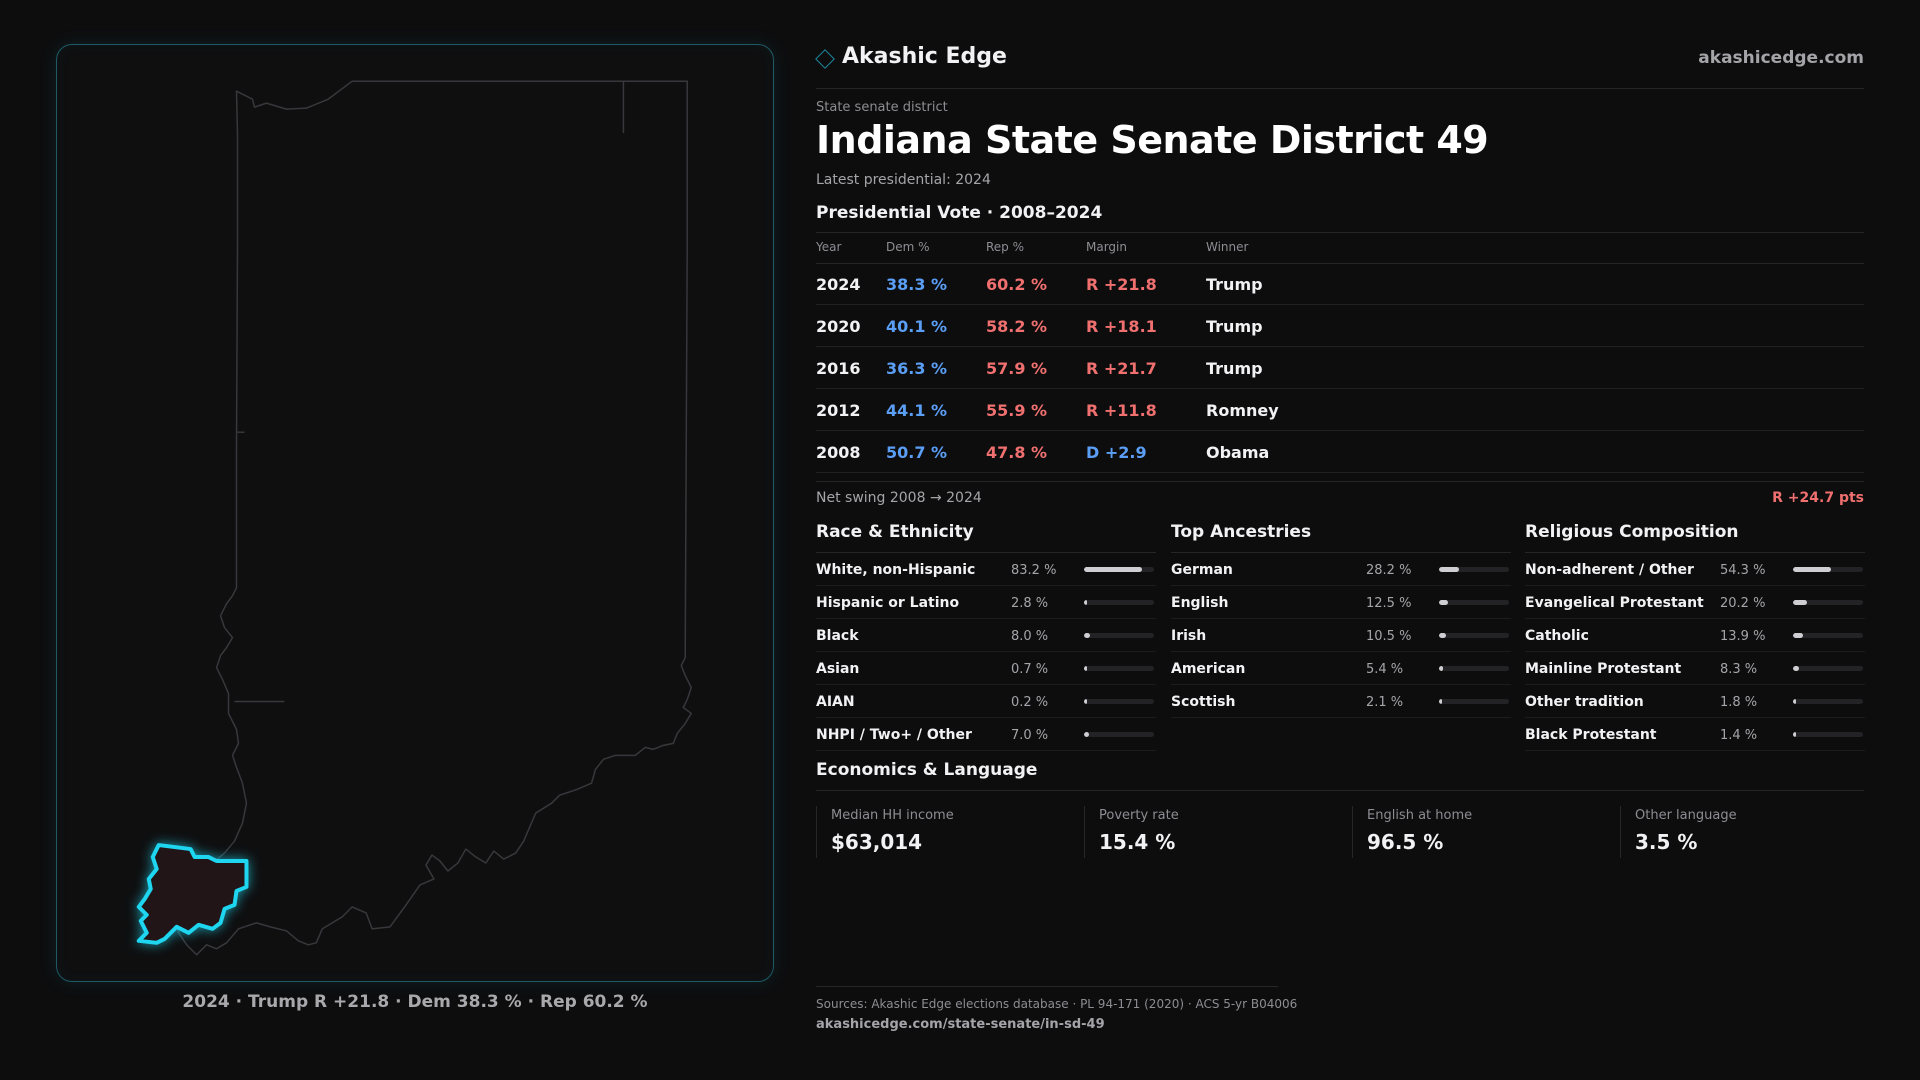 The height and width of the screenshot is (1080, 1920). I want to click on list-item: Black Protestant 1.4 %, so click(1695, 734).